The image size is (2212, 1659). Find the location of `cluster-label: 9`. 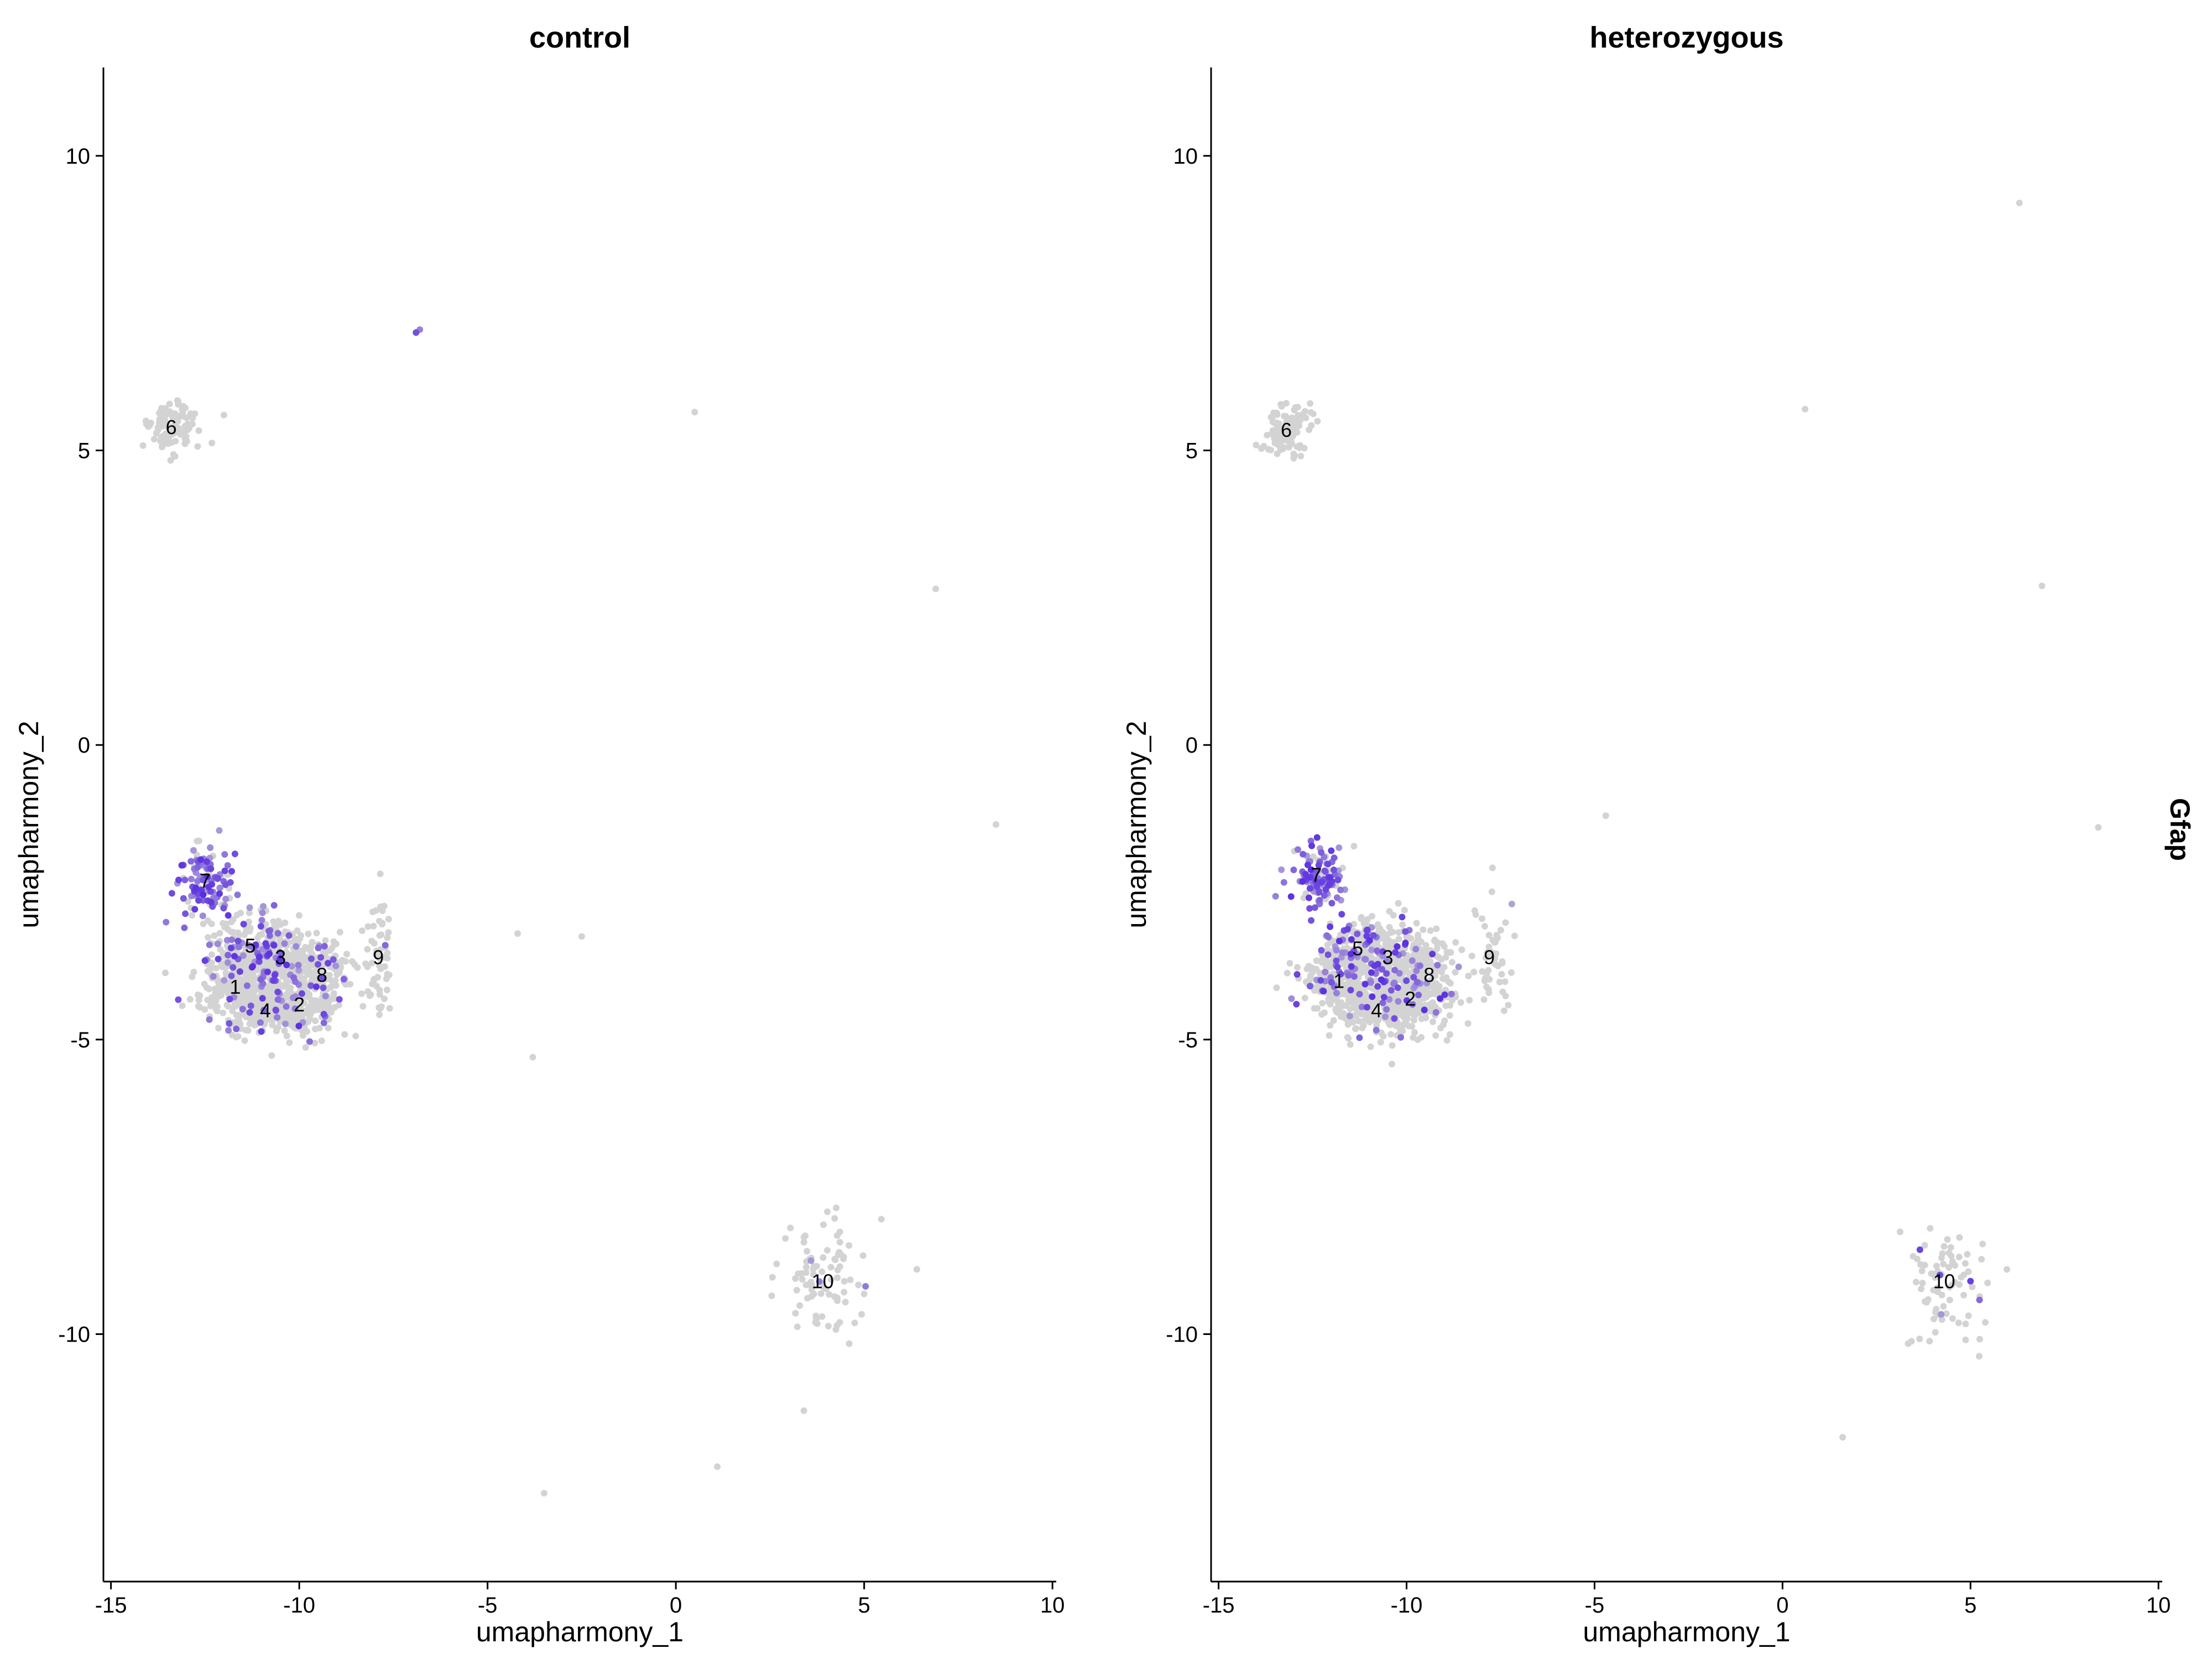

cluster-label: 9 is located at coordinates (378, 958).